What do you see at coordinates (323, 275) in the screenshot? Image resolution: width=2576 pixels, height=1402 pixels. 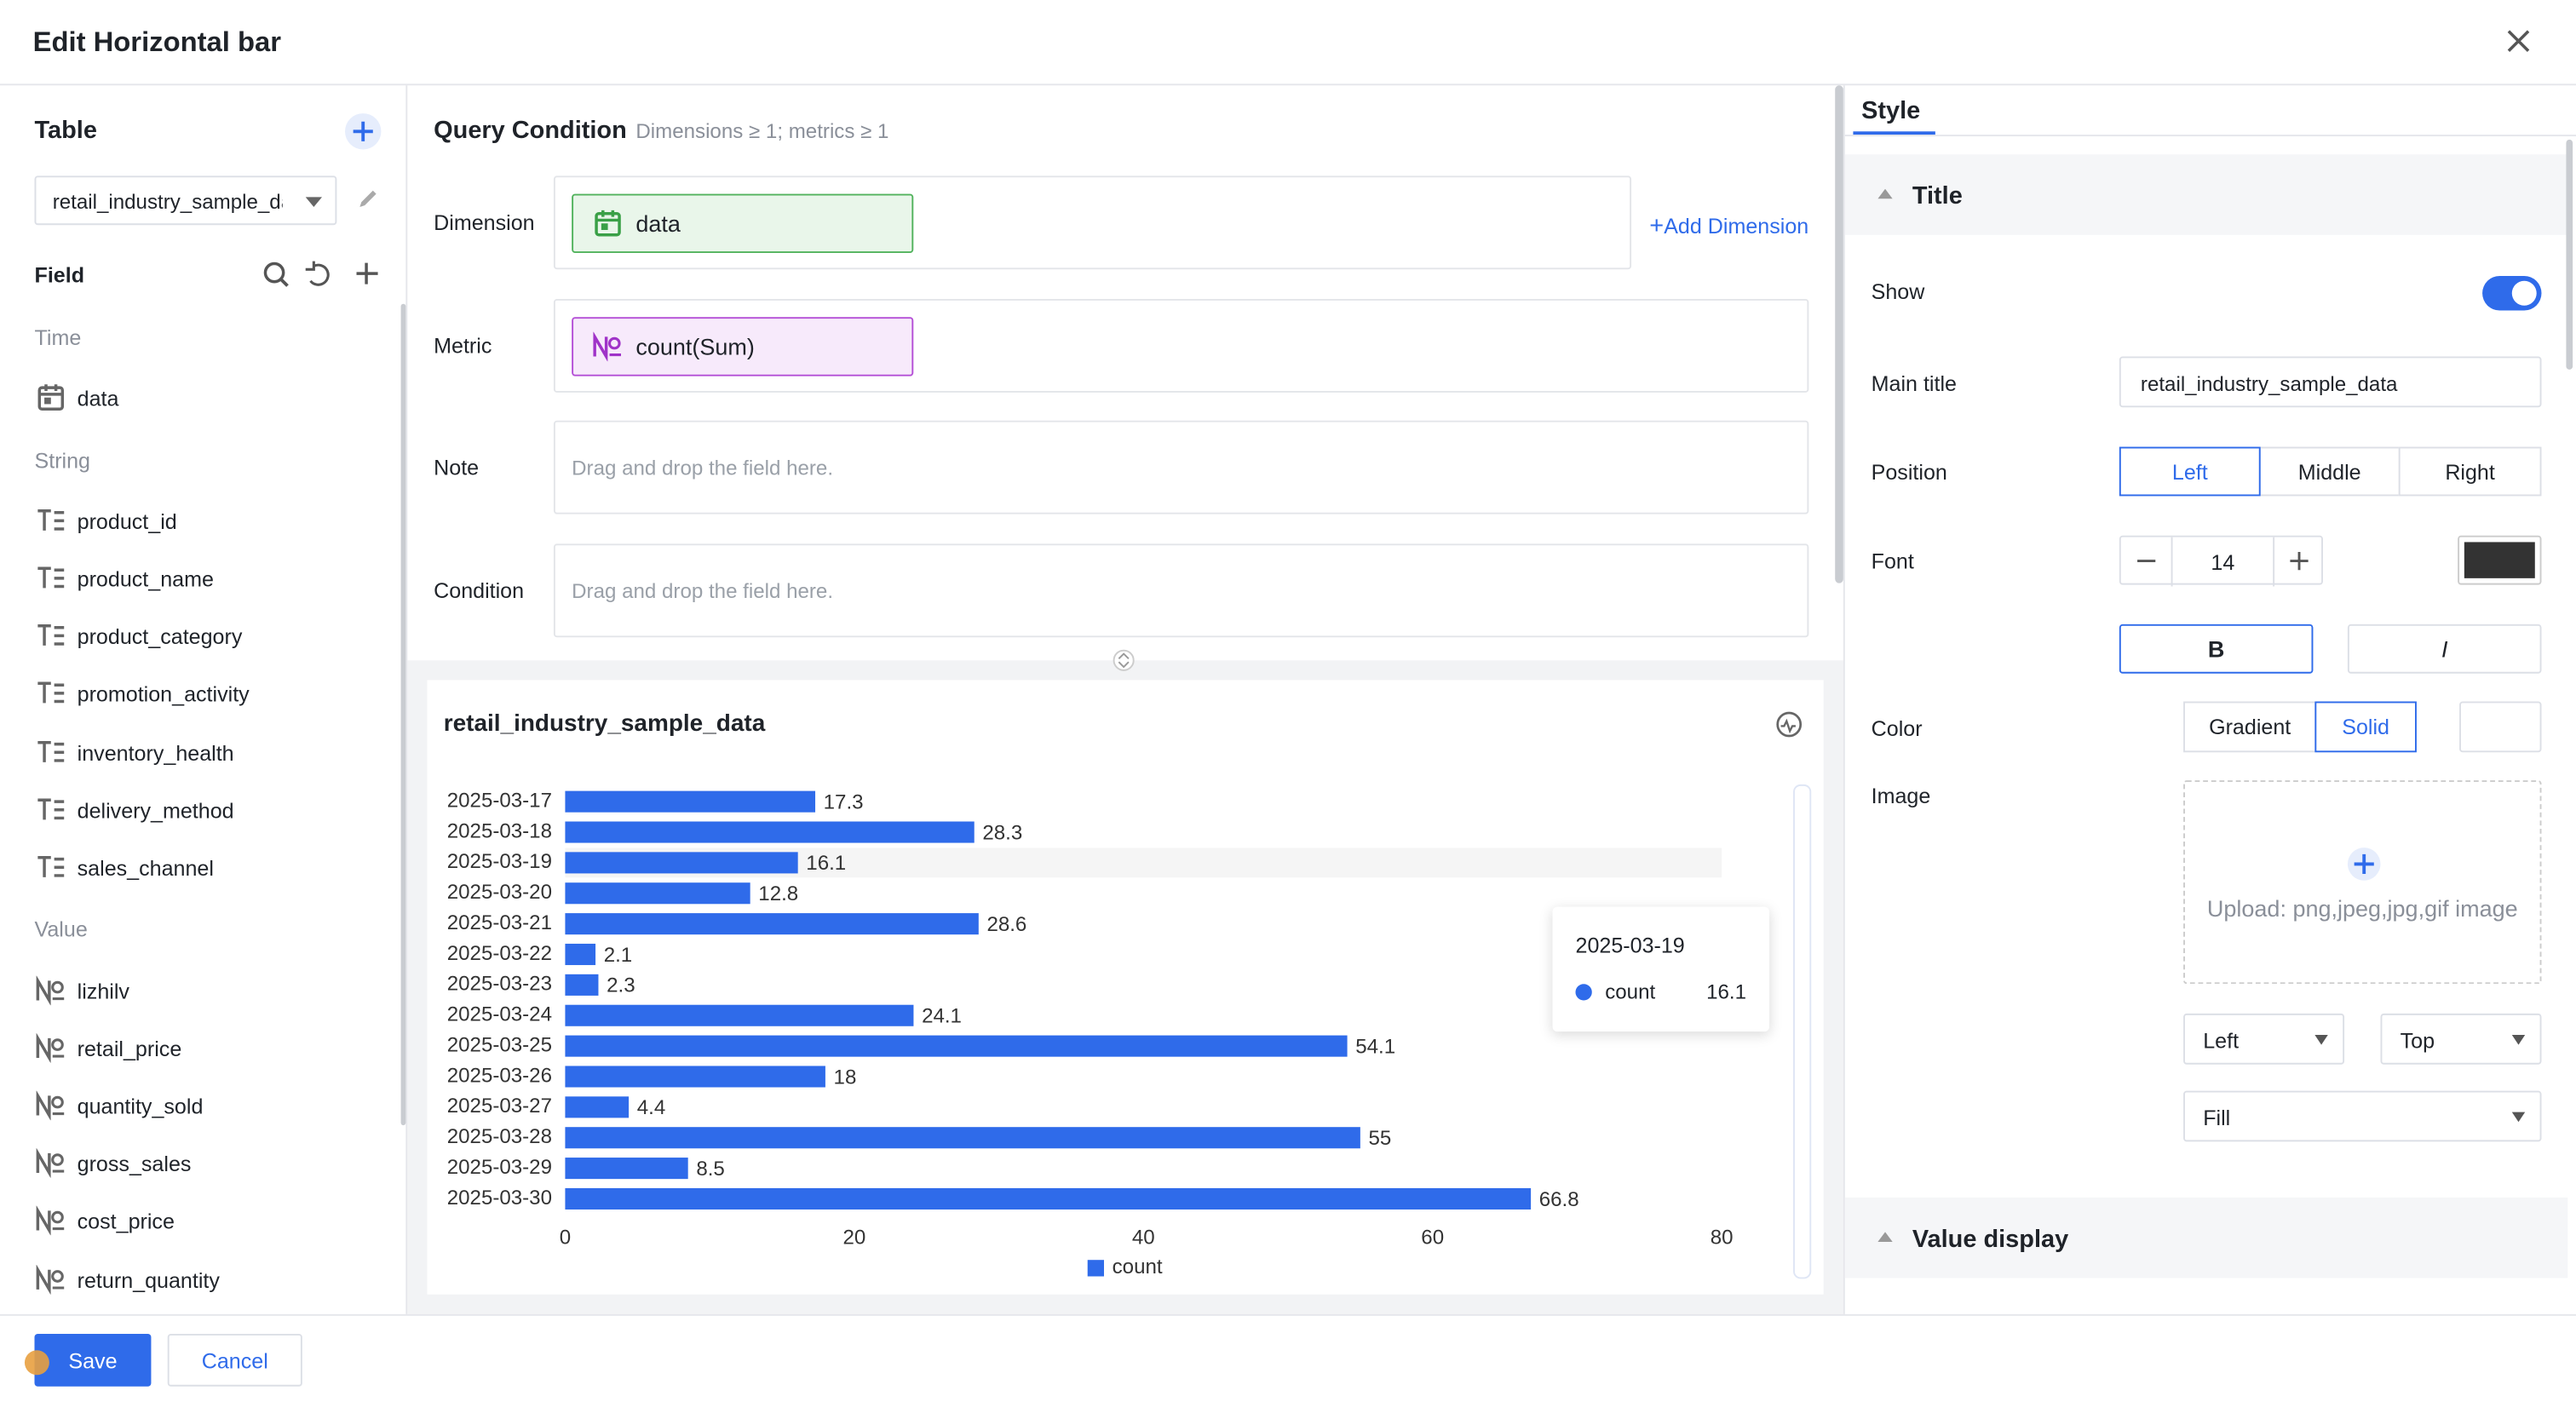 I see `field-tools` at bounding box center [323, 275].